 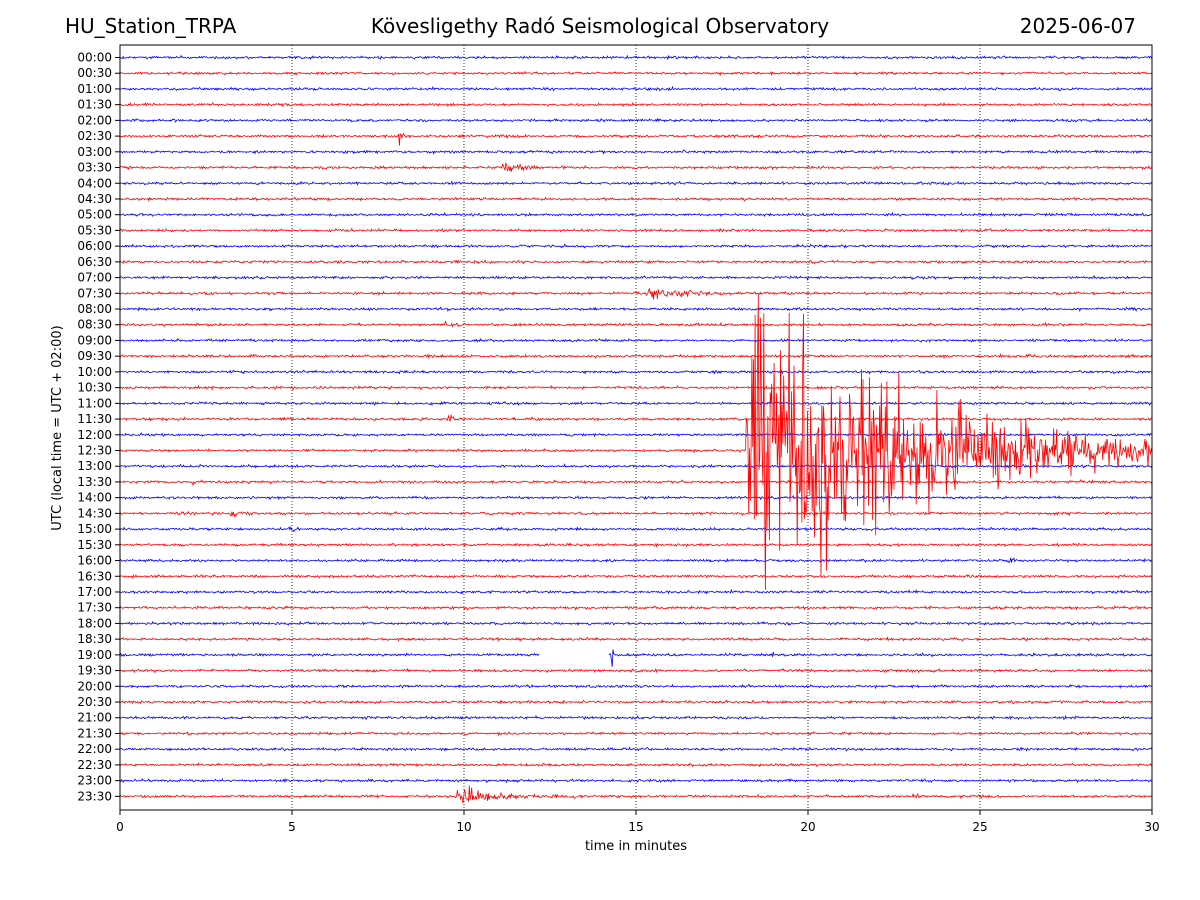 What do you see at coordinates (94, 545) in the screenshot?
I see `y-tick-label: 15:30` at bounding box center [94, 545].